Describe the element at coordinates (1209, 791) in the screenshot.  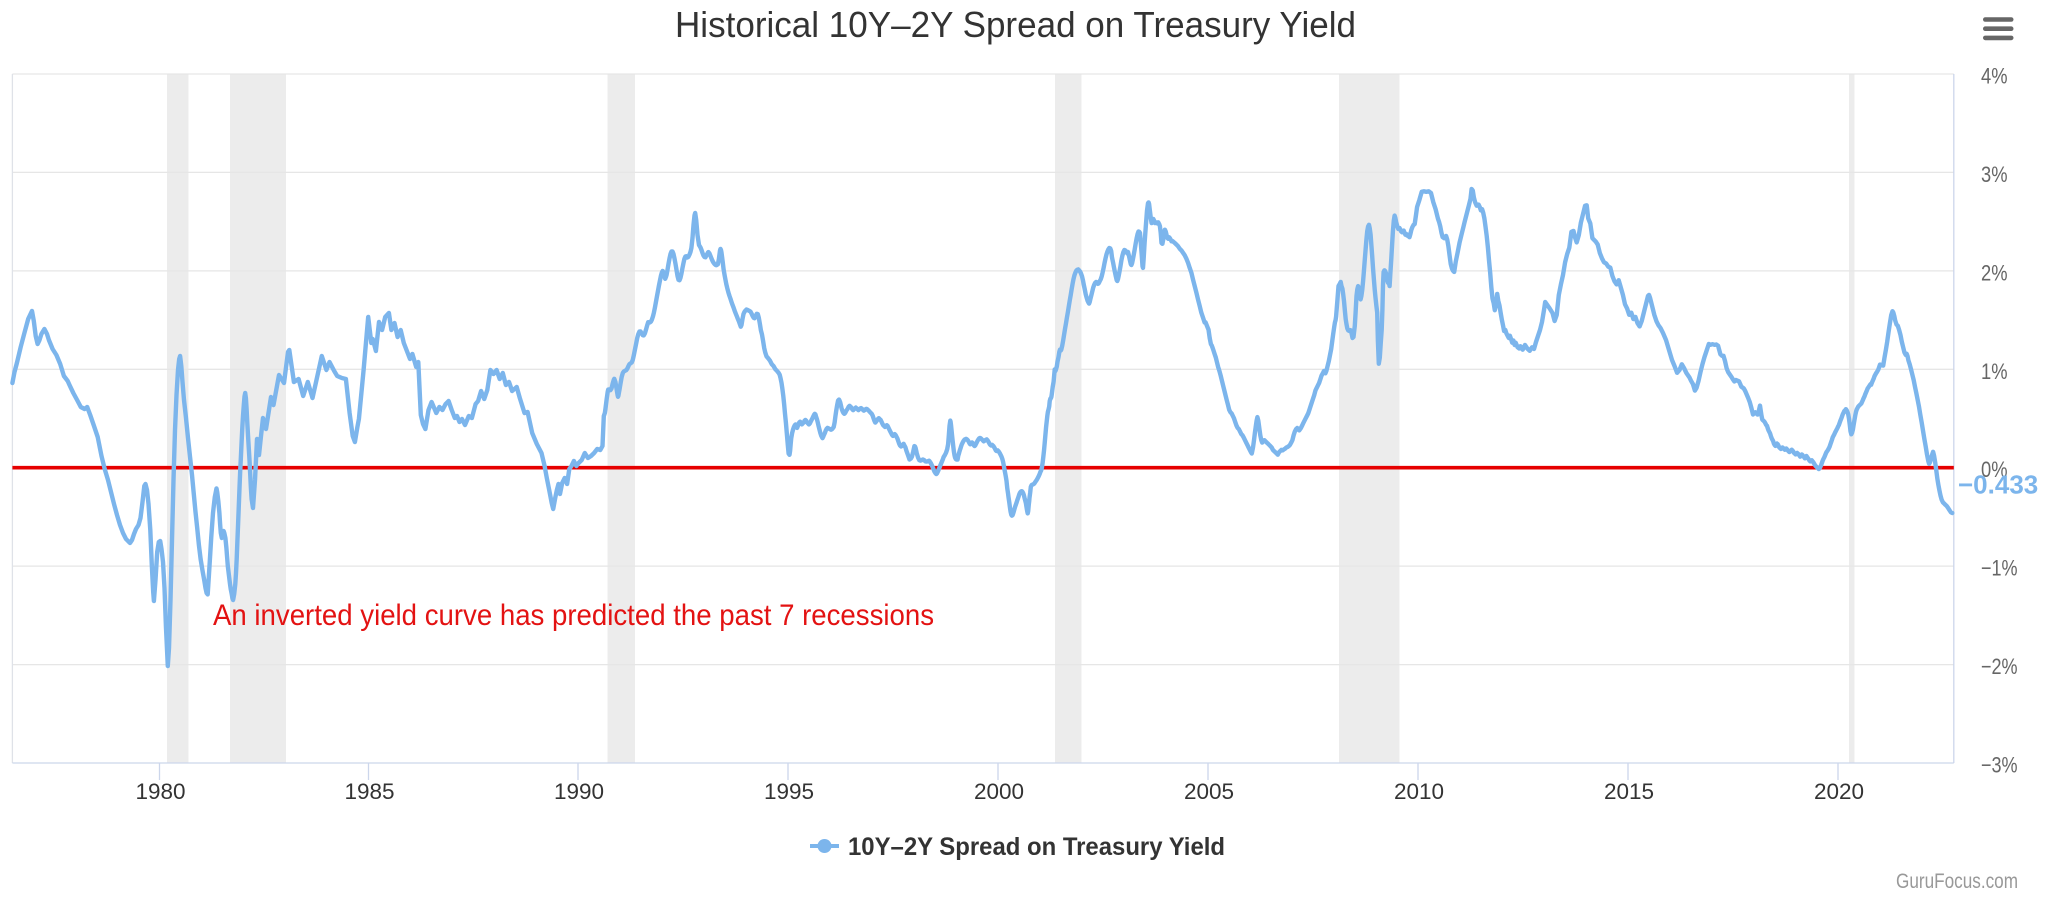
I see `svg-text: 2005` at that location.